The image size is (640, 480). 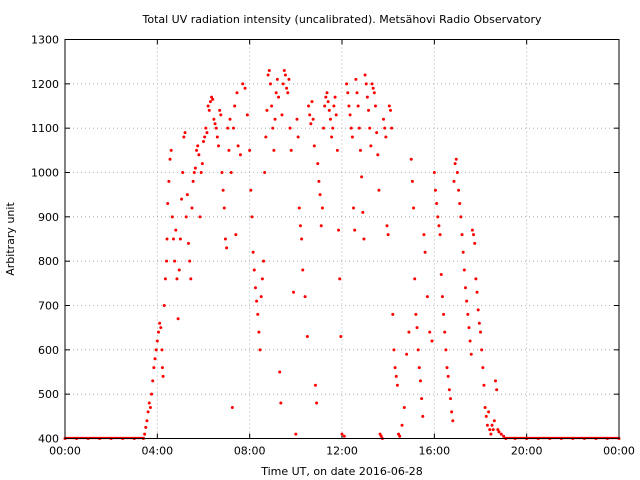 What do you see at coordinates (45, 173) in the screenshot?
I see `y-tick-label: 1000` at bounding box center [45, 173].